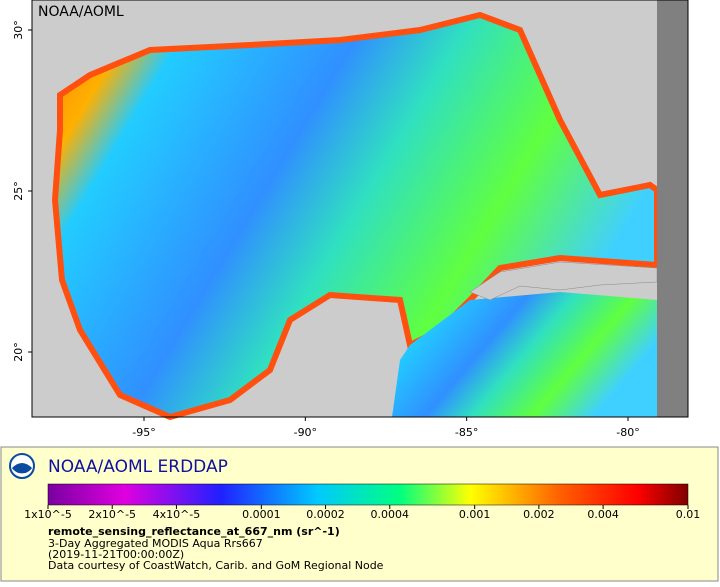  I want to click on info-line: (2019-11-21T00:00:00Z), so click(116, 554).